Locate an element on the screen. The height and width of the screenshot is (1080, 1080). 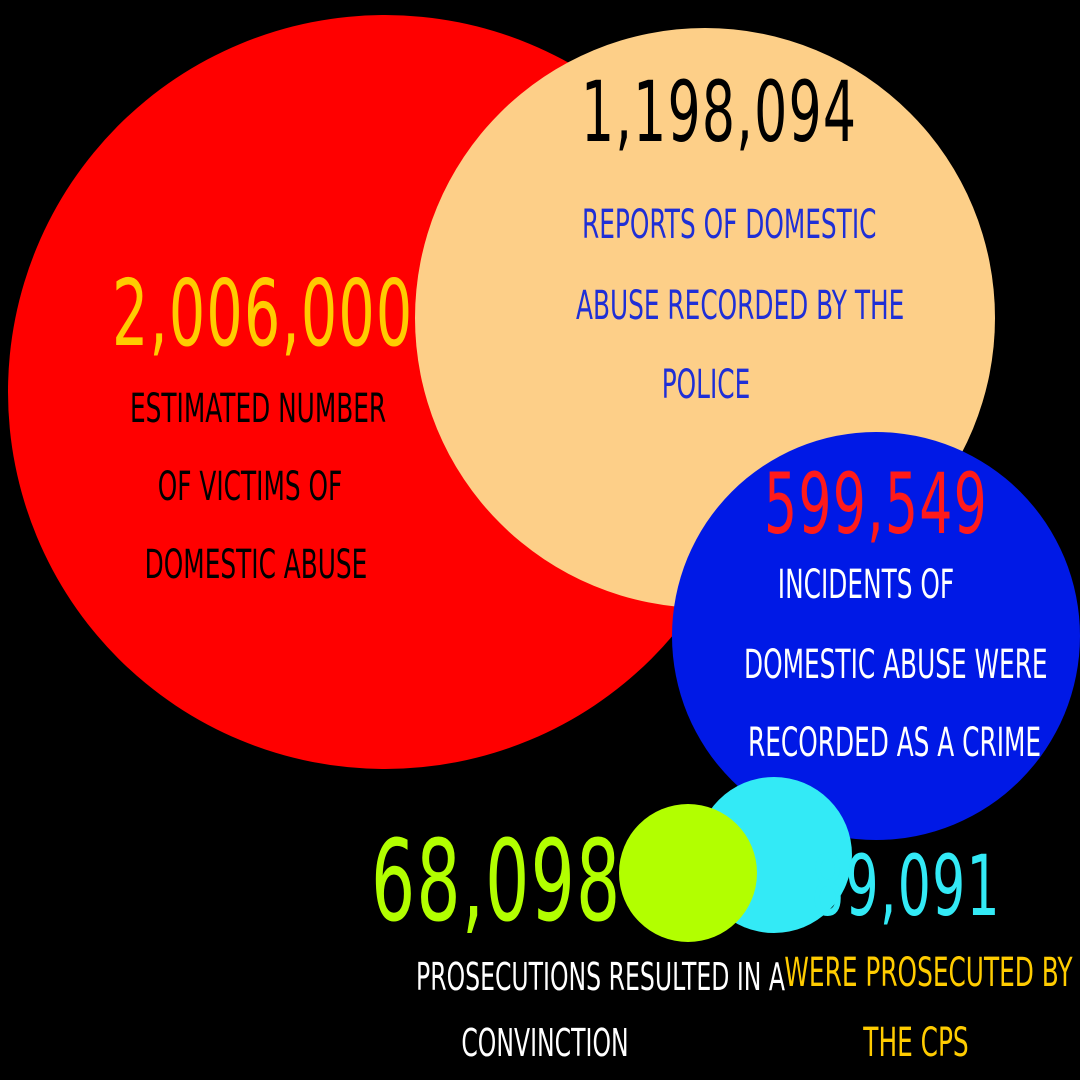
crimes-circle is located at coordinates (876, 636).